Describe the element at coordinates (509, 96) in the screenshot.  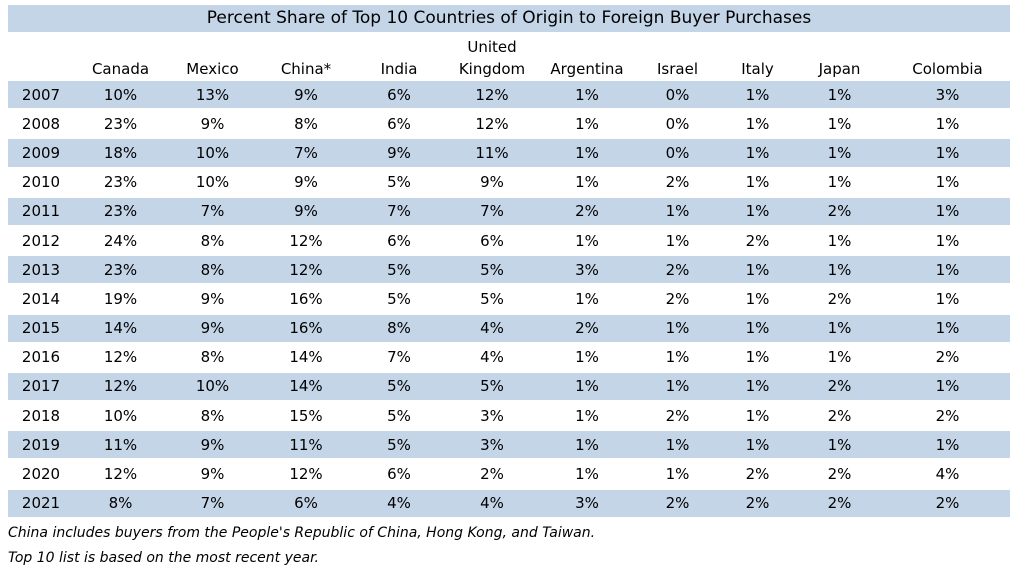
I see `table-row: 2007 10% 13% 9% 6% 12% 1% 0% 1% 1% 3%` at that location.